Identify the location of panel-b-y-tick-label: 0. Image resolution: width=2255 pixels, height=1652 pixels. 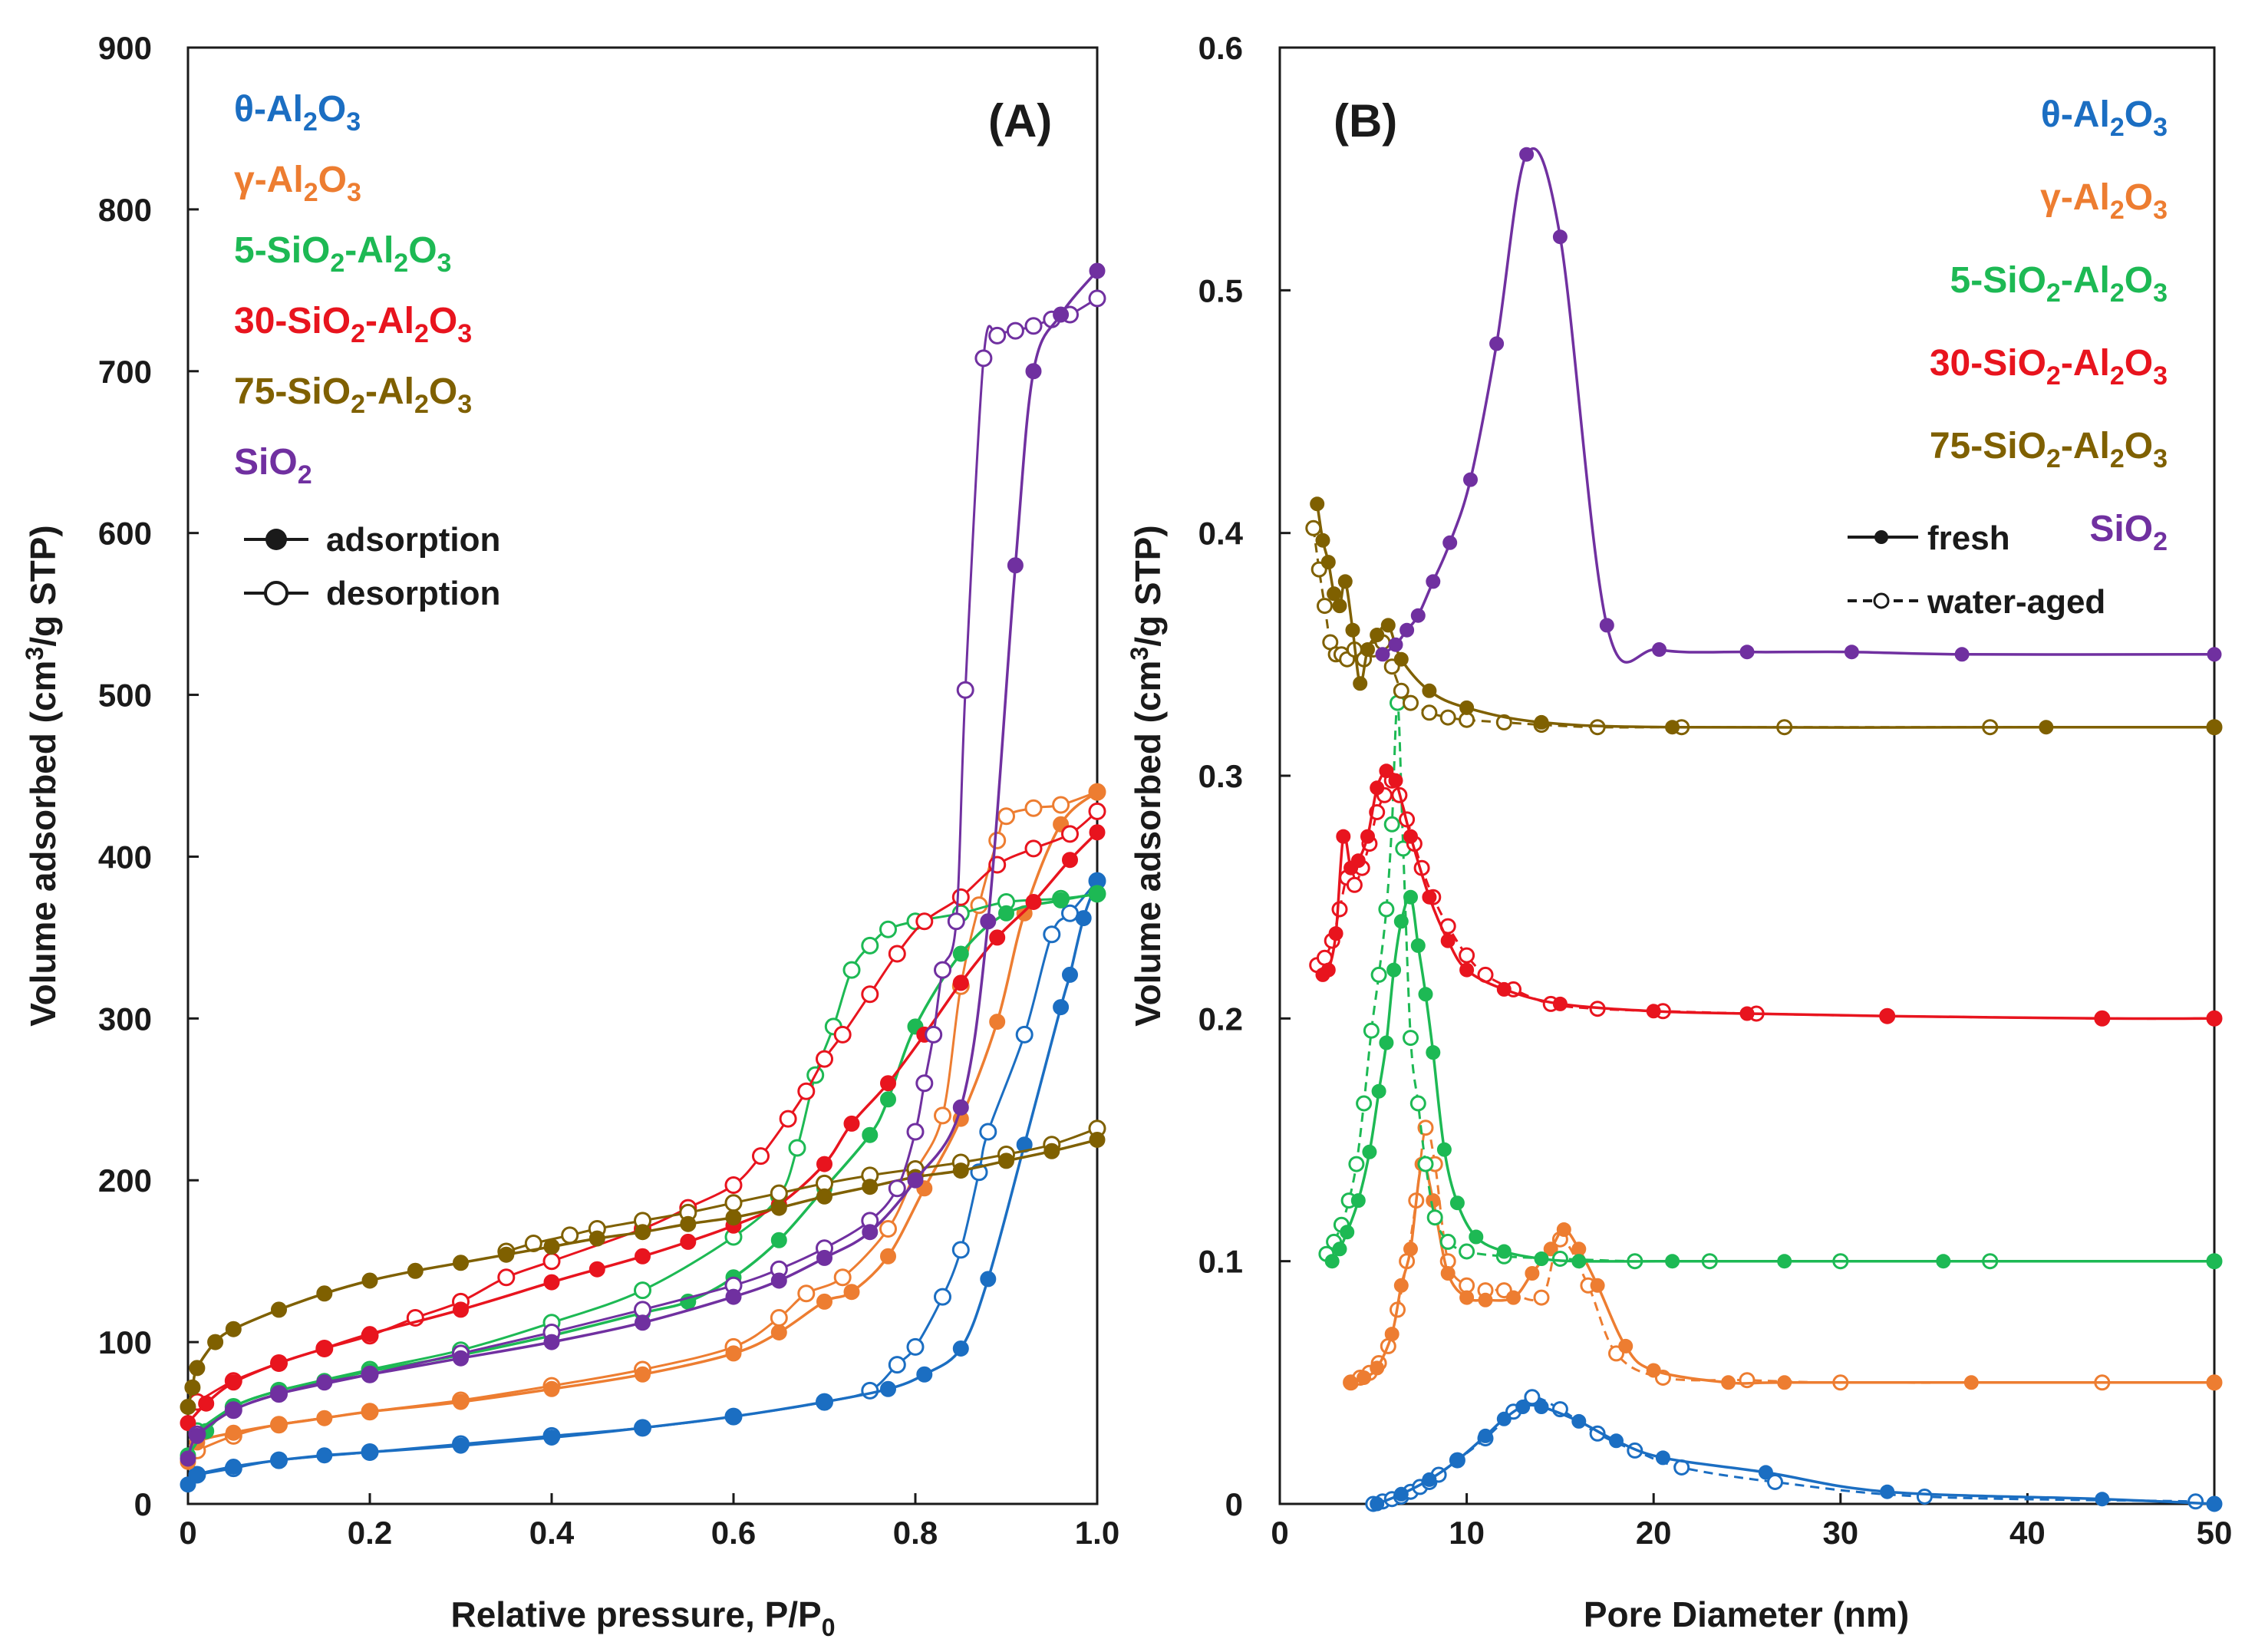
(1234, 1504).